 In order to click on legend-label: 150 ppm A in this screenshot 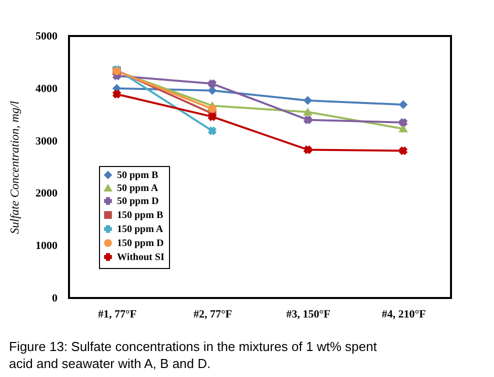, I will do `click(140, 229)`.